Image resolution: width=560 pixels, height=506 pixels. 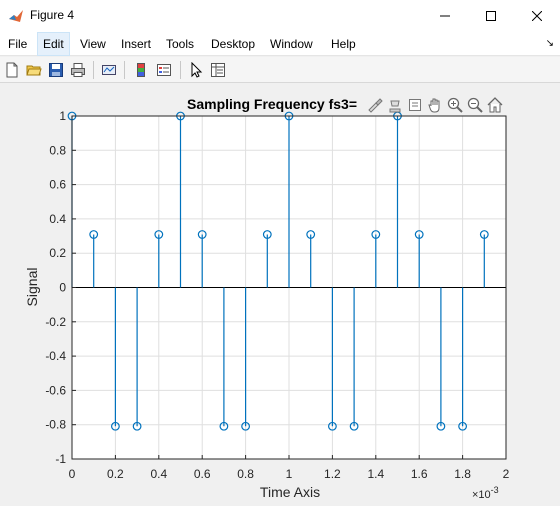 What do you see at coordinates (55, 390) in the screenshot?
I see `y-tick-label: -0.6` at bounding box center [55, 390].